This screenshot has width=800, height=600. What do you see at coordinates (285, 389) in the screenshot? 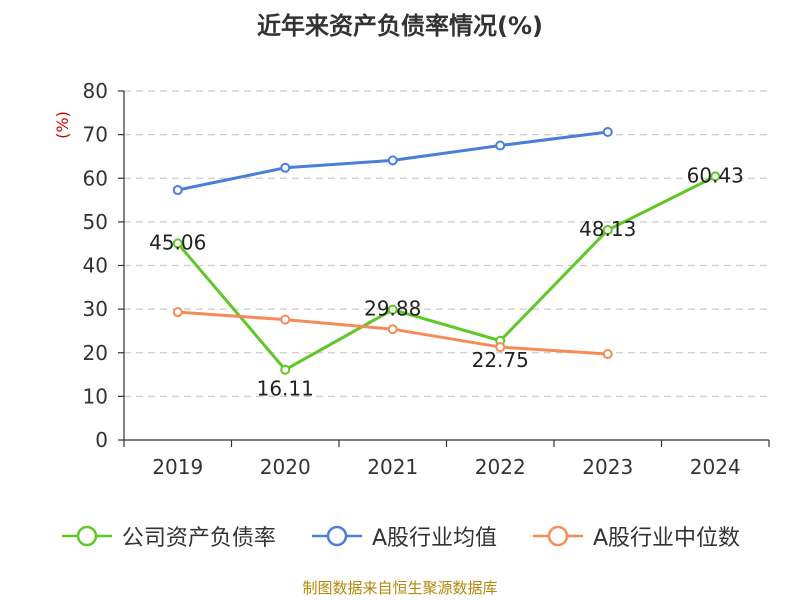
I see `data-label: 16.11` at bounding box center [285, 389].